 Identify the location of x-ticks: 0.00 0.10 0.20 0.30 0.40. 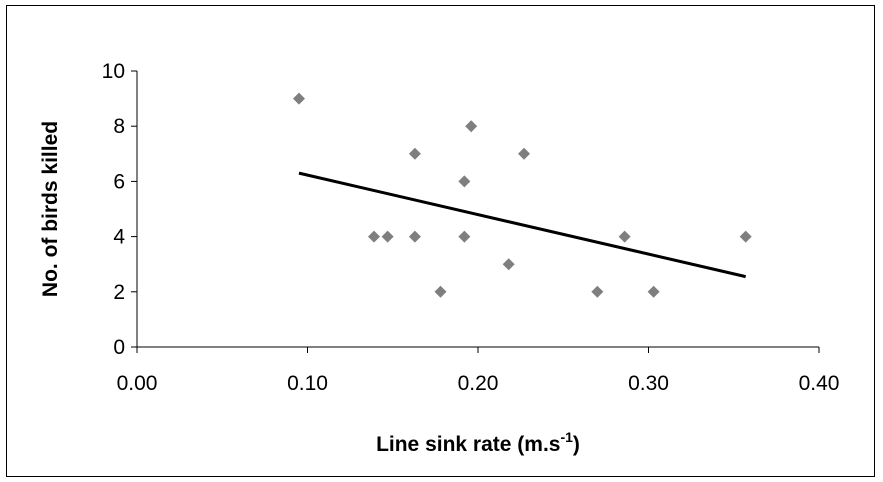
(478, 371).